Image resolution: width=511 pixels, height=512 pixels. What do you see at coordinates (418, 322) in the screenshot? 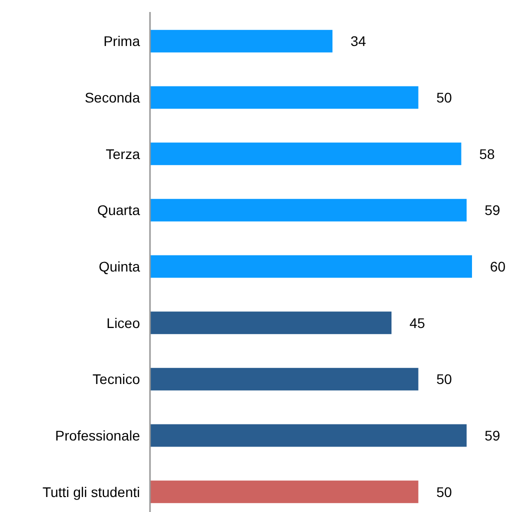
I see `data-label: 45` at bounding box center [418, 322].